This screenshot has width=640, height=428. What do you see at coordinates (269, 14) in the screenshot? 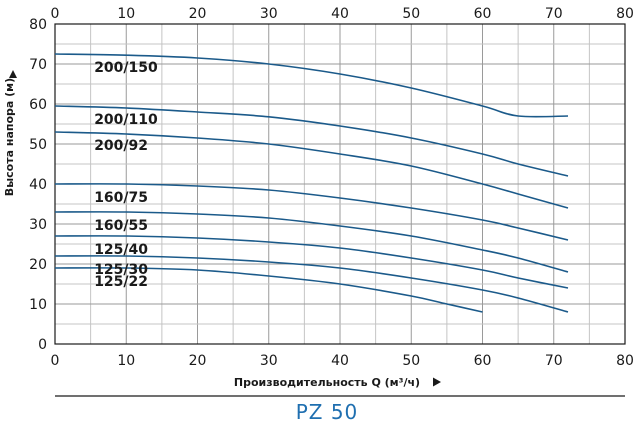
I see `x-tick-label-top: 30` at bounding box center [269, 14].